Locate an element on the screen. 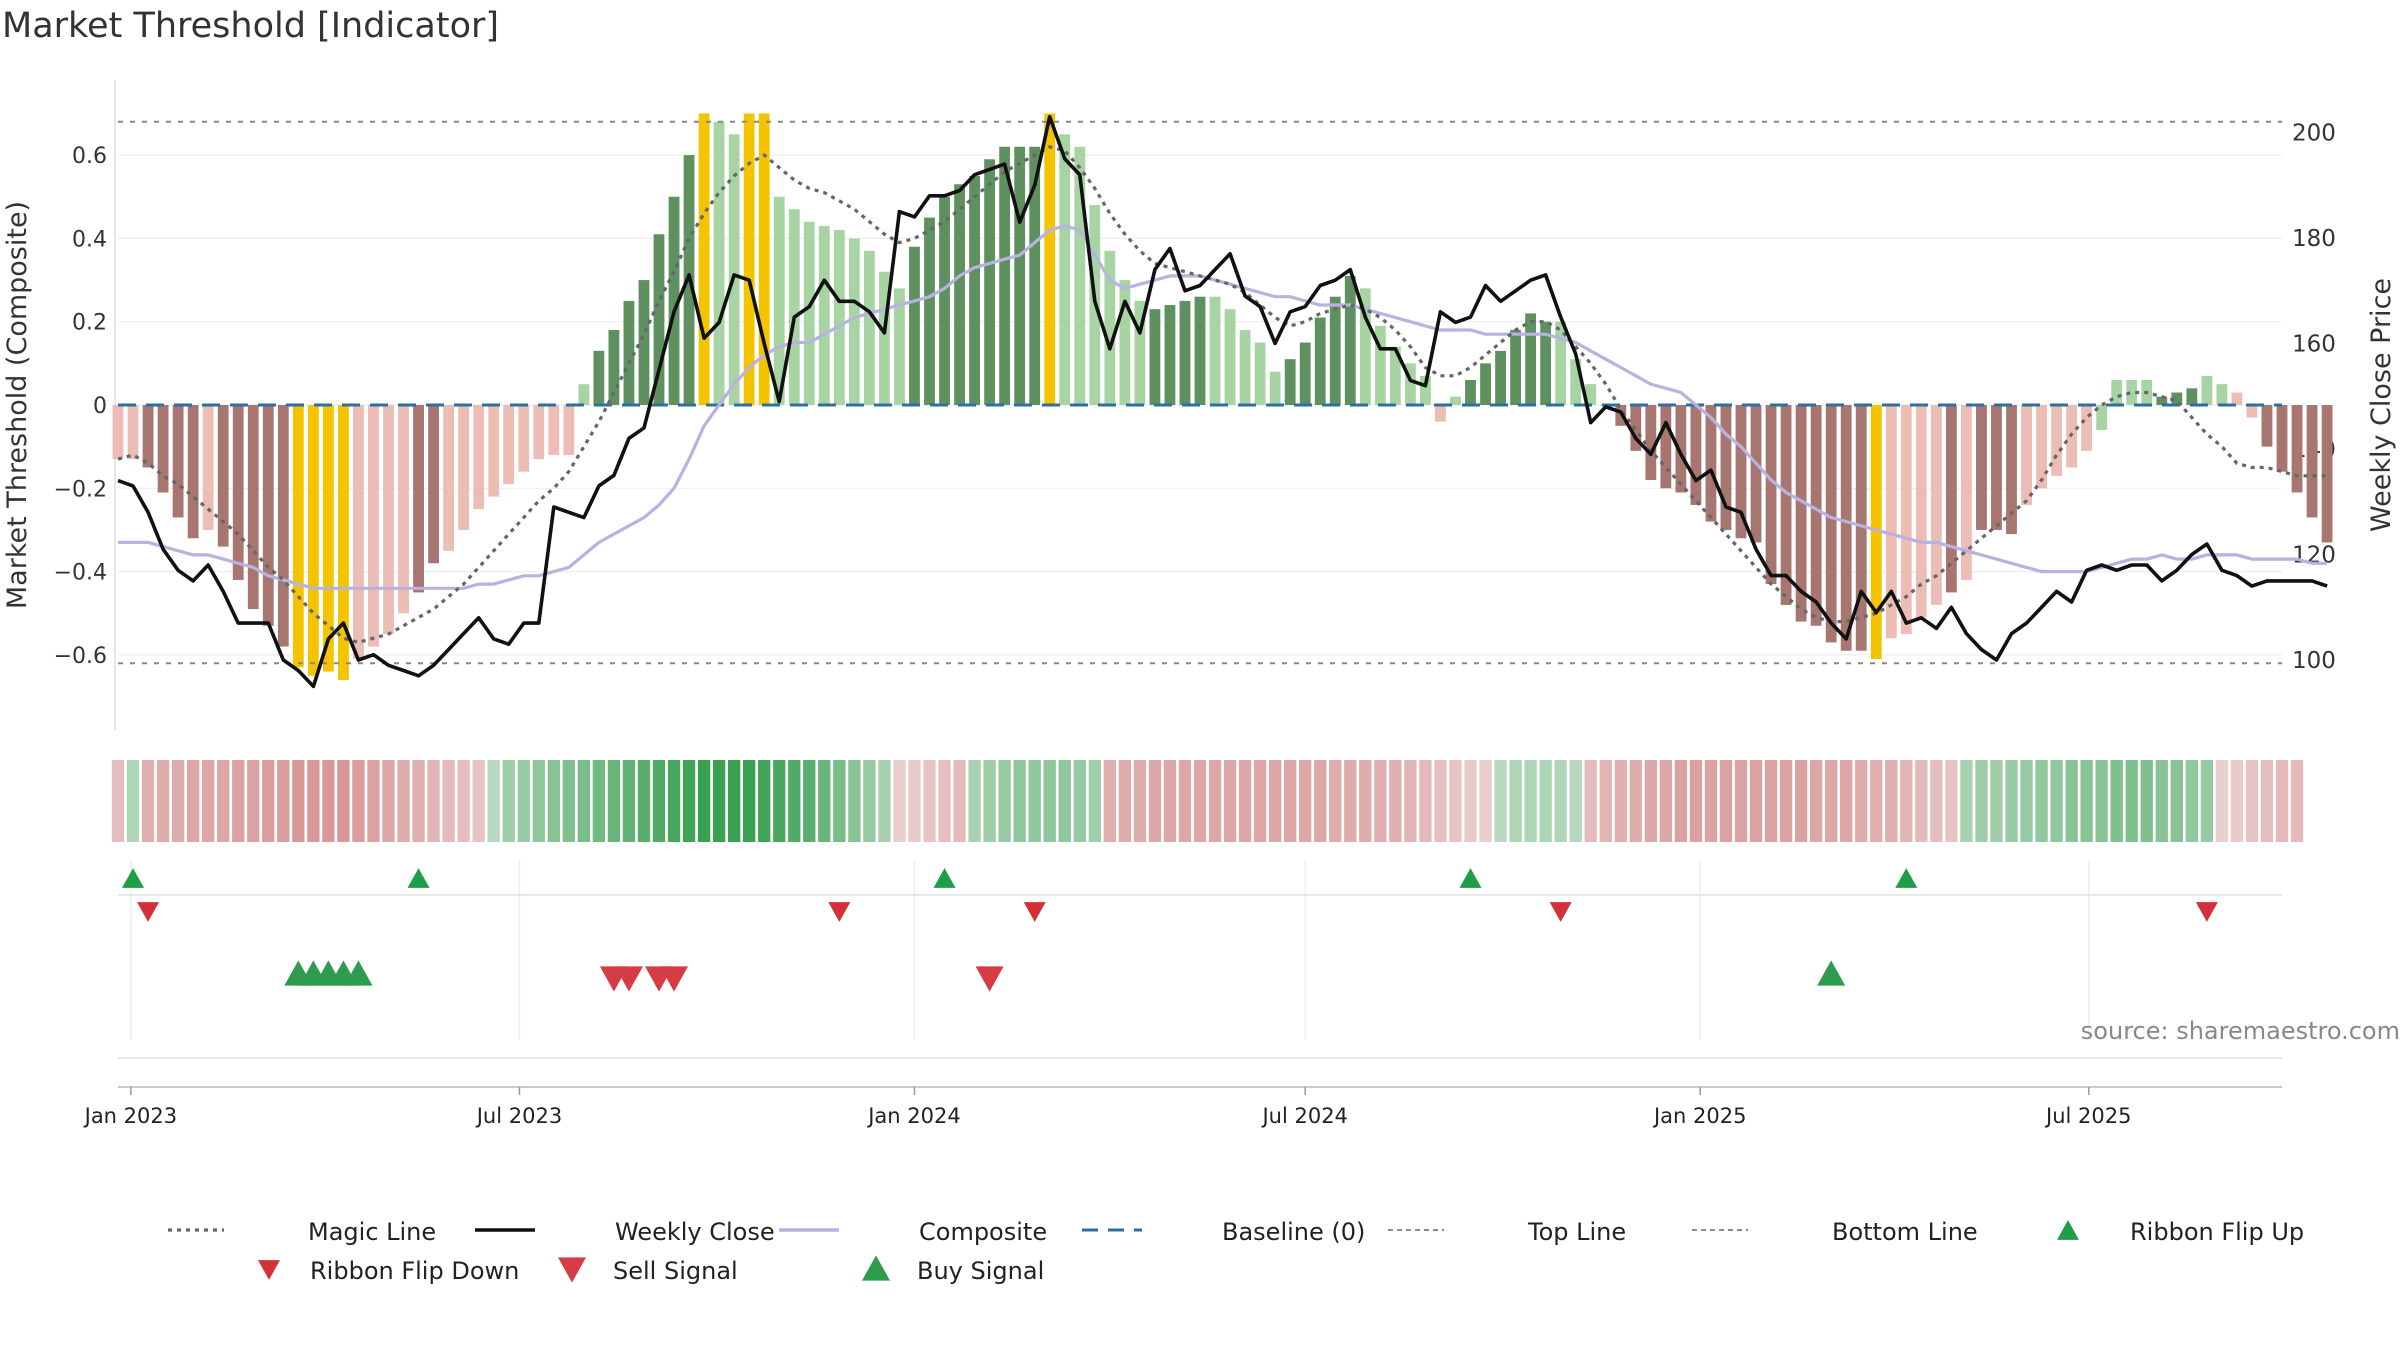 Image resolution: width=2400 pixels, height=1350 pixels. legend-label: Buy Signal is located at coordinates (980, 1271).